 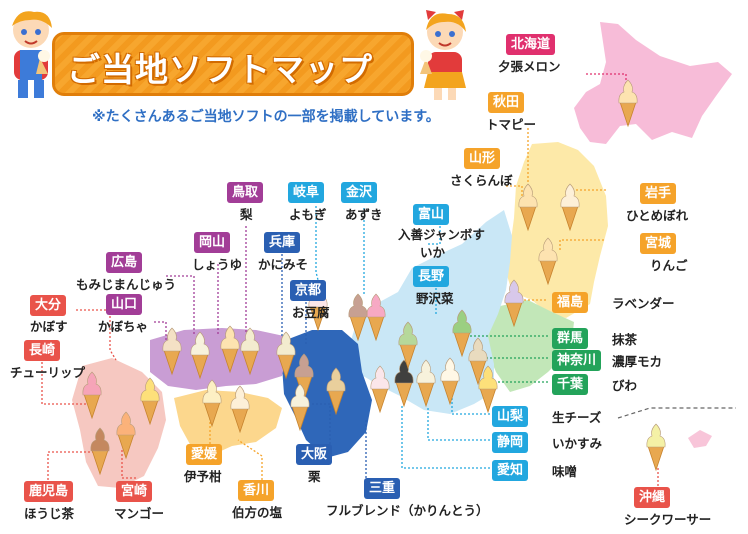 I want to click on flavor-fukushima: ラベンダー, so click(x=643, y=303).